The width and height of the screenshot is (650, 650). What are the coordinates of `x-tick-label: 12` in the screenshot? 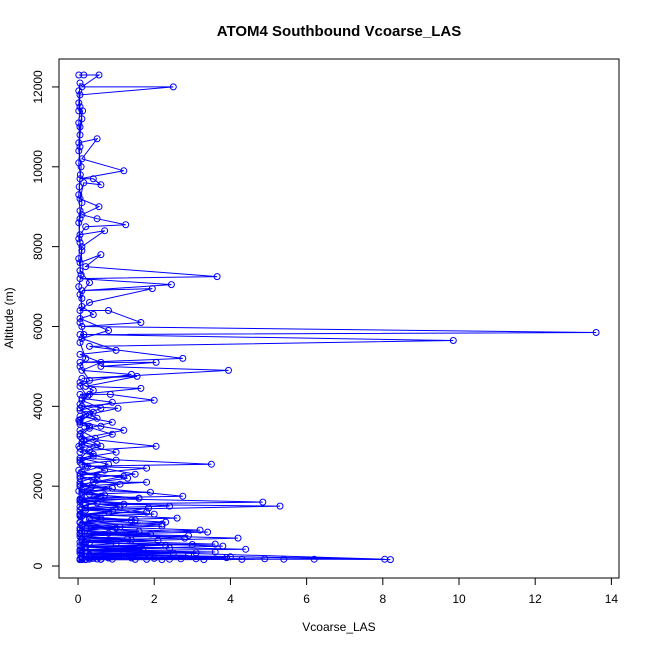 It's located at (536, 599).